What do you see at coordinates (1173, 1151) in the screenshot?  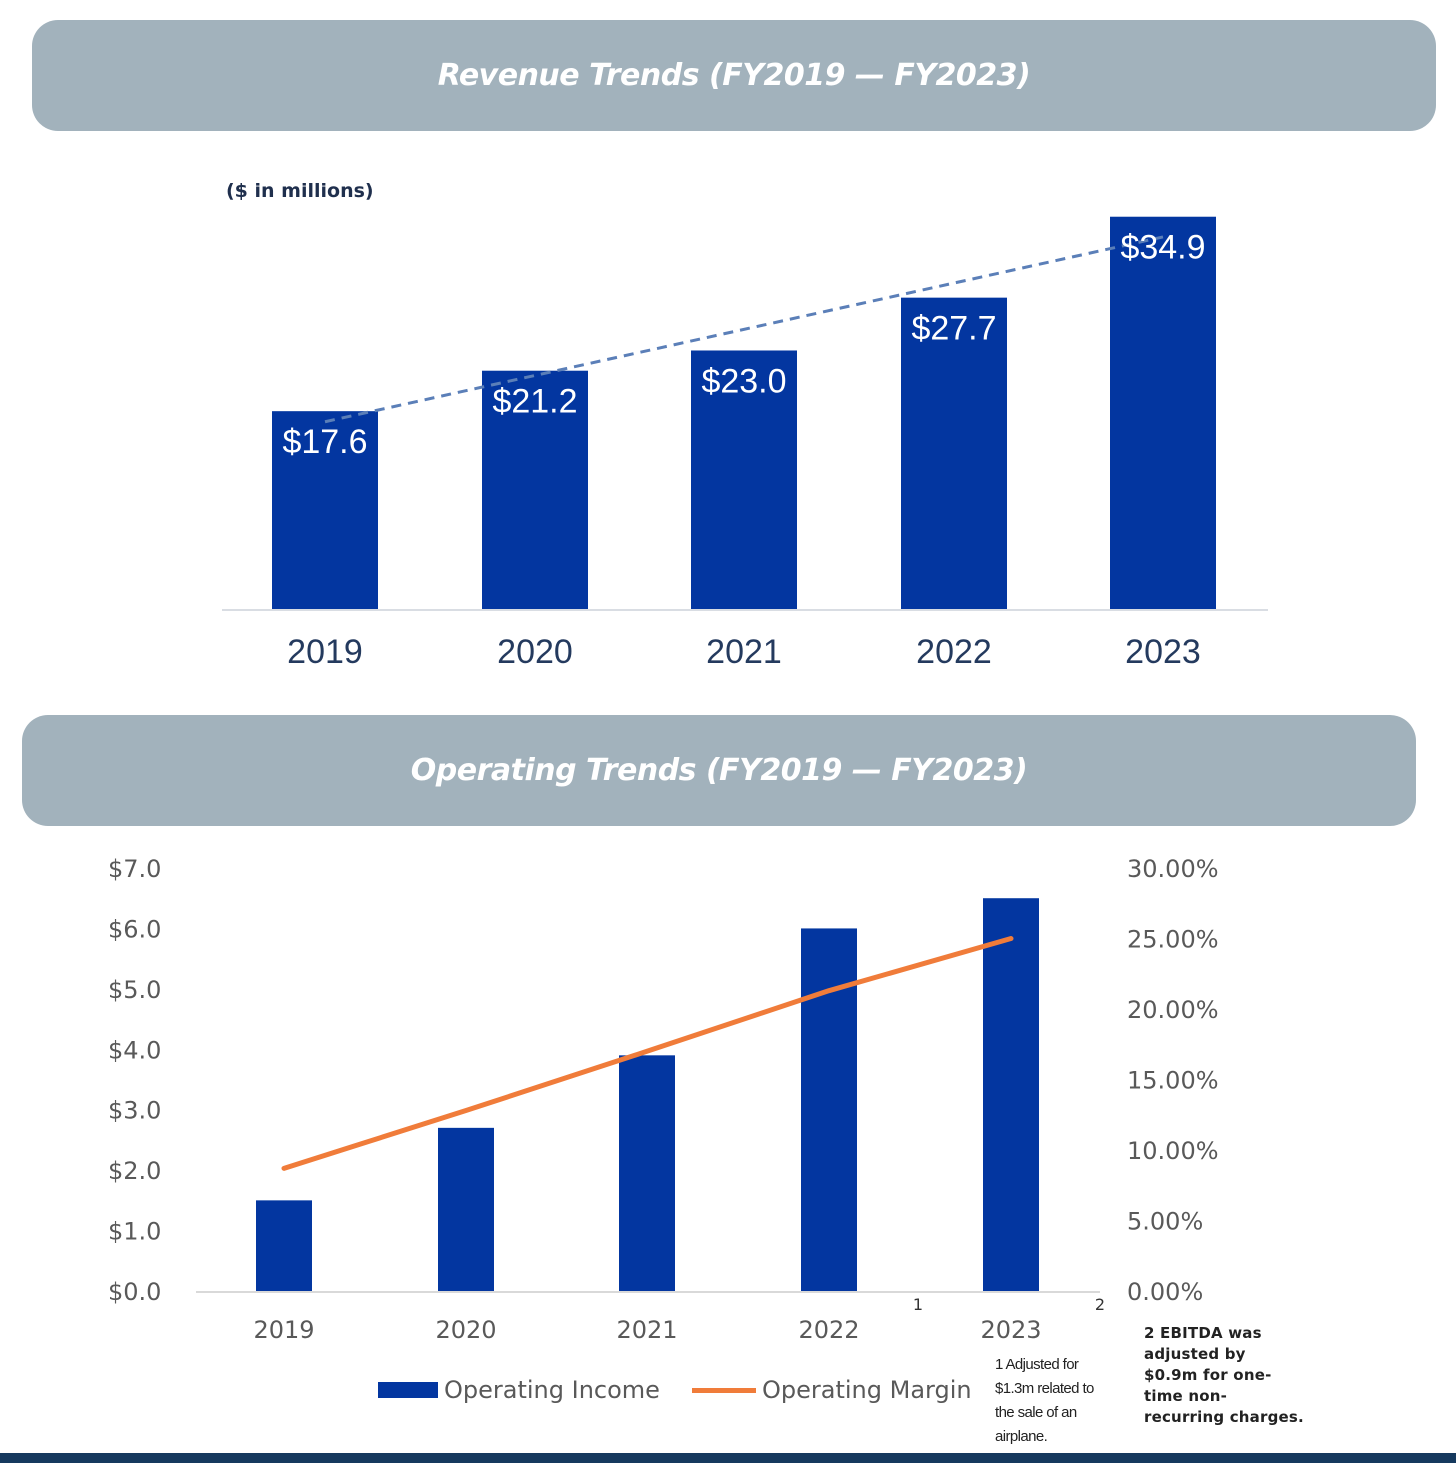 I see `operating-right-tick: 10.00%` at bounding box center [1173, 1151].